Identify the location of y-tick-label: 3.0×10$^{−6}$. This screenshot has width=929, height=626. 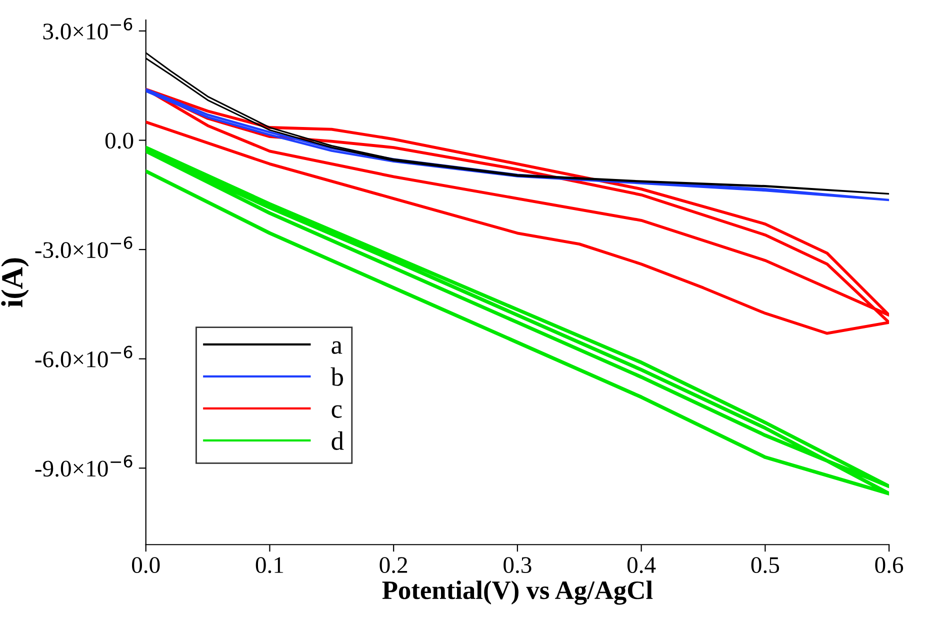
(87, 29).